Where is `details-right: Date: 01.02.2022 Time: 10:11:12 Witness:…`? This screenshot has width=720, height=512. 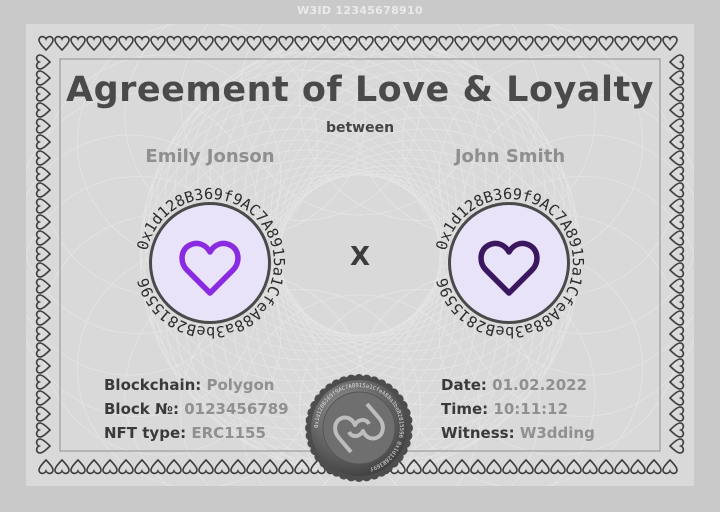 details-right: Date: 01.02.2022 Time: 10:11:12 Witness:… is located at coordinates (518, 409).